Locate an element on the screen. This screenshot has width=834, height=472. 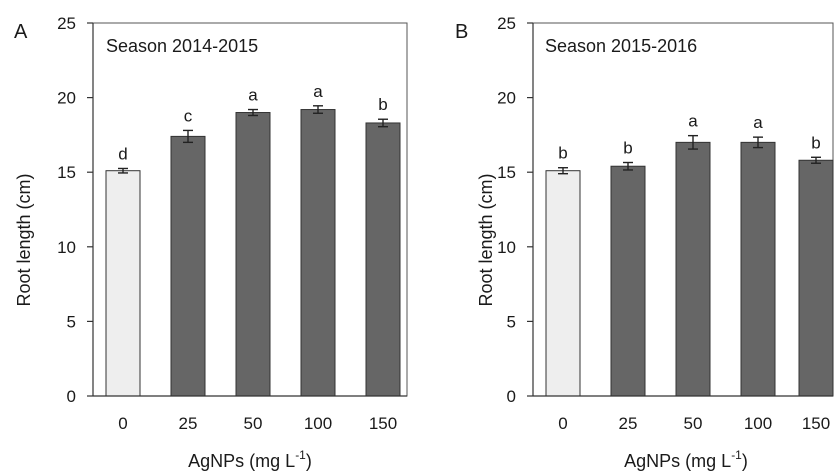
panel-letter: B is located at coordinates (461, 32).